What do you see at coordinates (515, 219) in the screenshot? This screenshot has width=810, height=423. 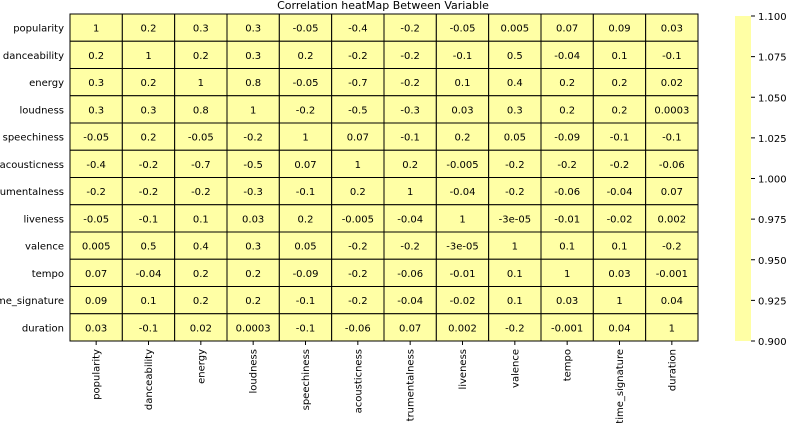 I see `cell-value-label: -3e-05` at bounding box center [515, 219].